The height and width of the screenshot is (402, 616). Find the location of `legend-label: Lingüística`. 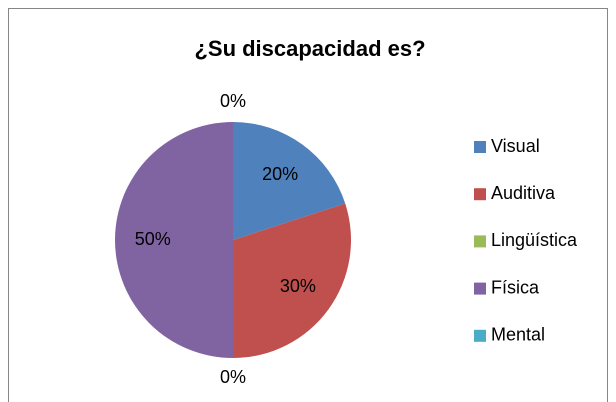

legend-label: Lingüística is located at coordinates (534, 240).